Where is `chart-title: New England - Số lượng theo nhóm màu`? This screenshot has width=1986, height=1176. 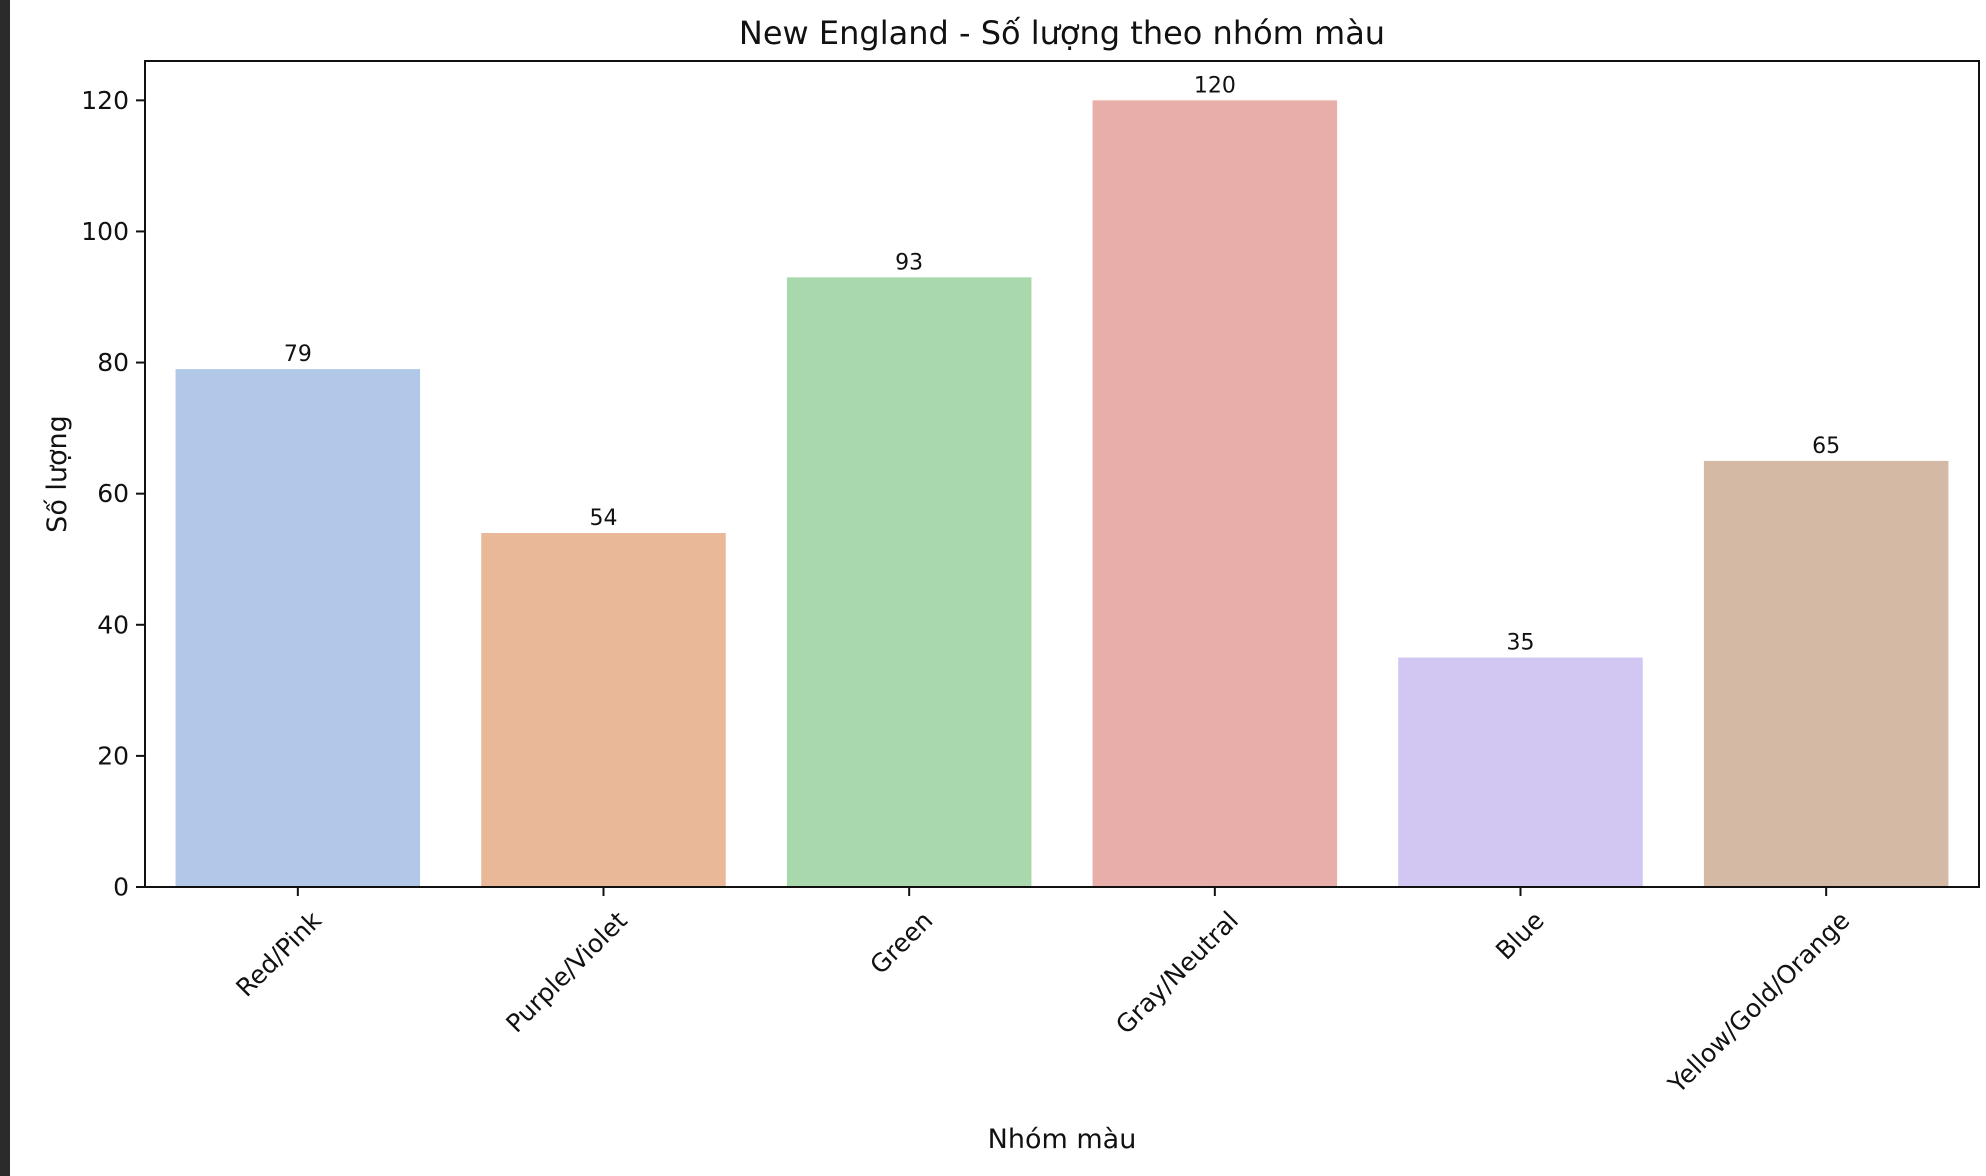 chart-title: New England - Số lượng theo nhóm màu is located at coordinates (1062, 33).